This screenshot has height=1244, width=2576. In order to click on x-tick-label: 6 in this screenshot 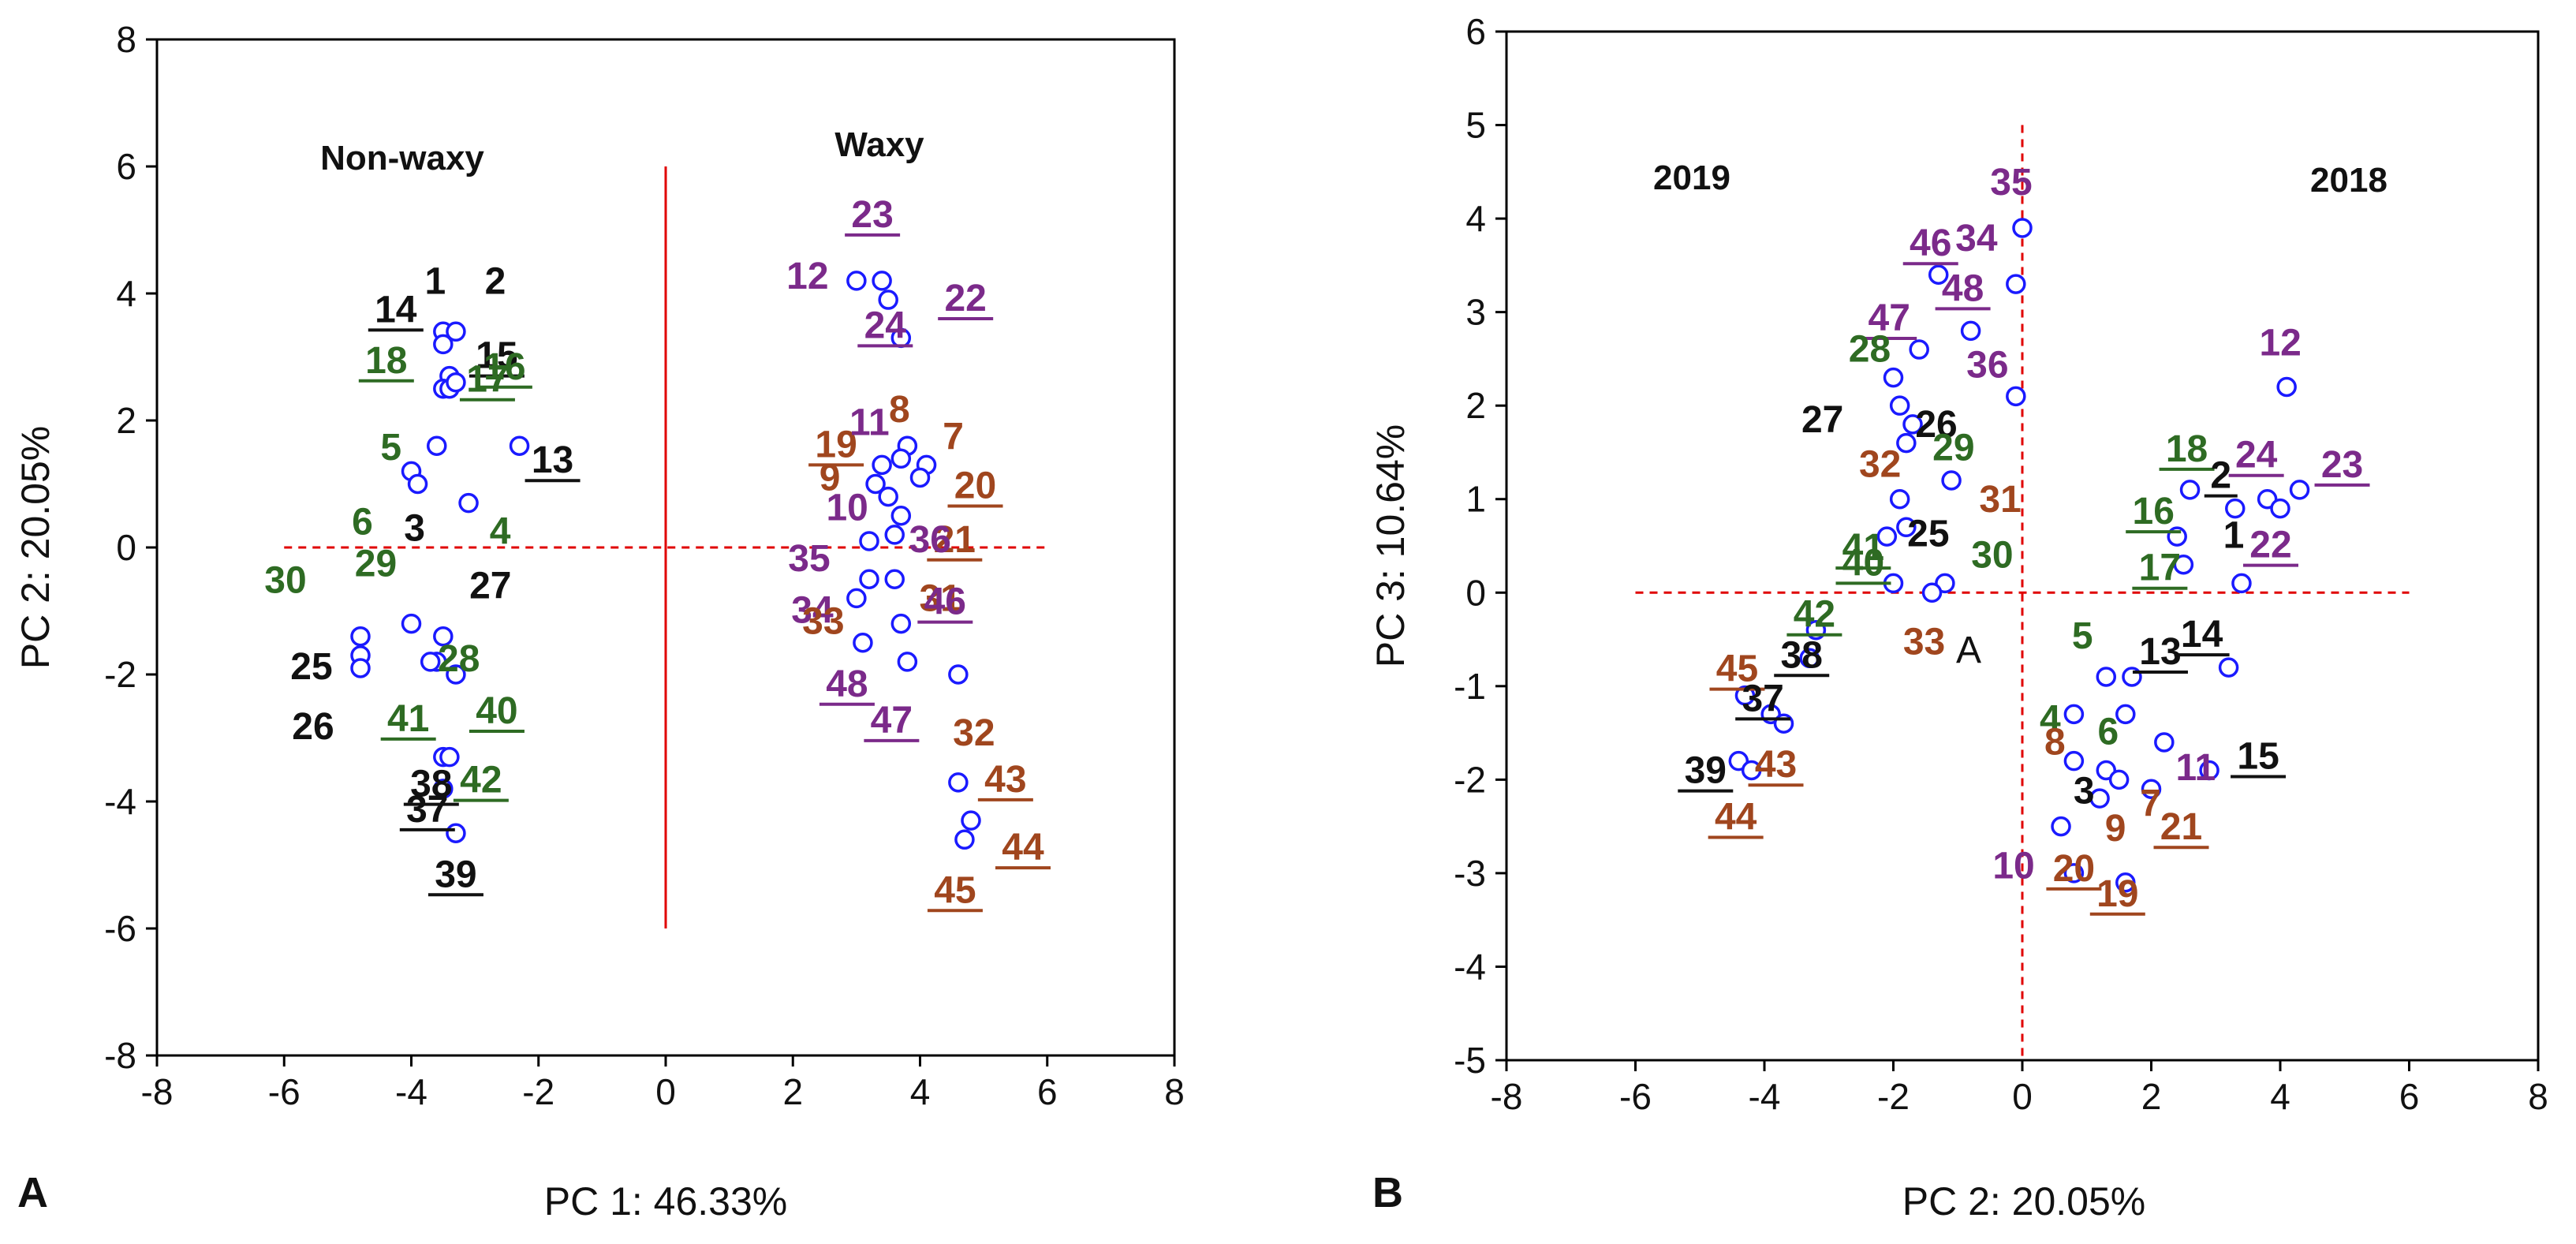, I will do `click(2409, 1096)`.